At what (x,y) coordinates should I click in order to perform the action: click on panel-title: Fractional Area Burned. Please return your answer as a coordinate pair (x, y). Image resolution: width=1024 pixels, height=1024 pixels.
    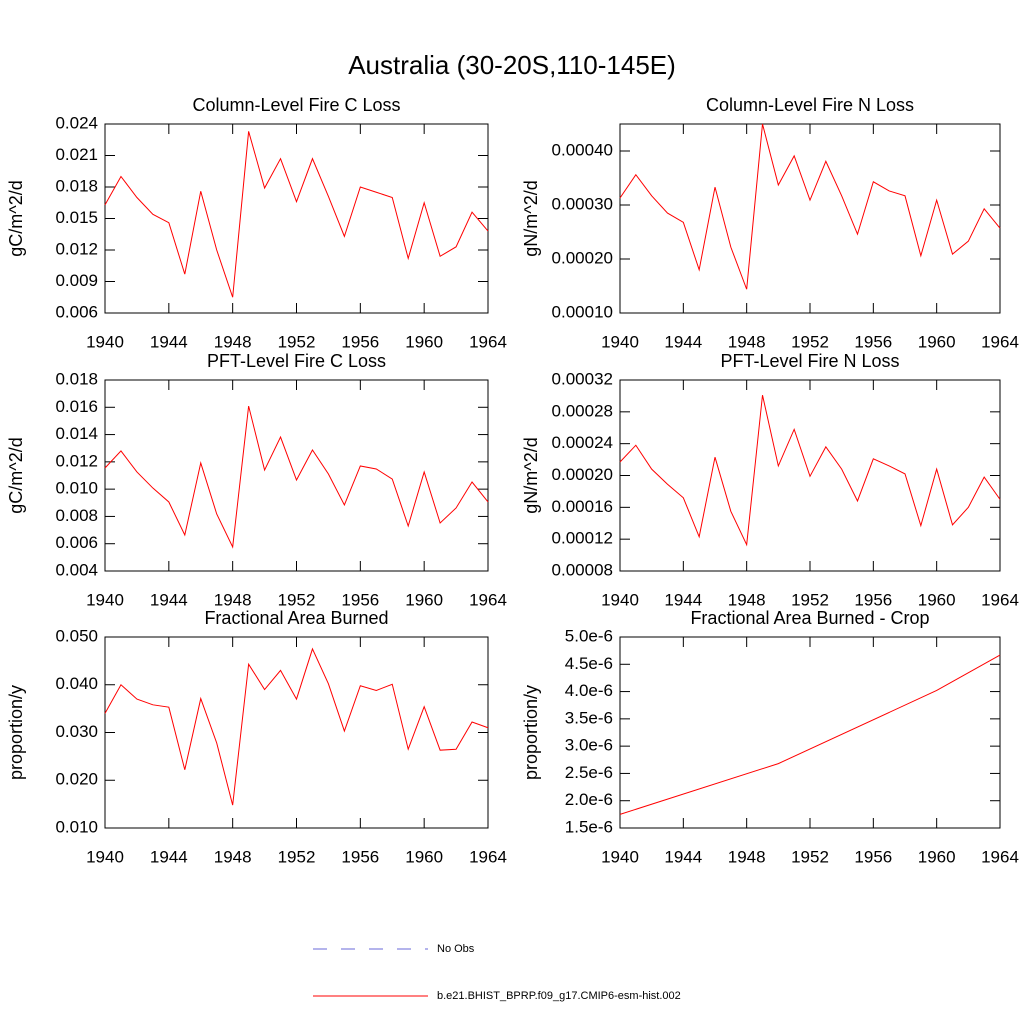
    Looking at the image, I should click on (296, 618).